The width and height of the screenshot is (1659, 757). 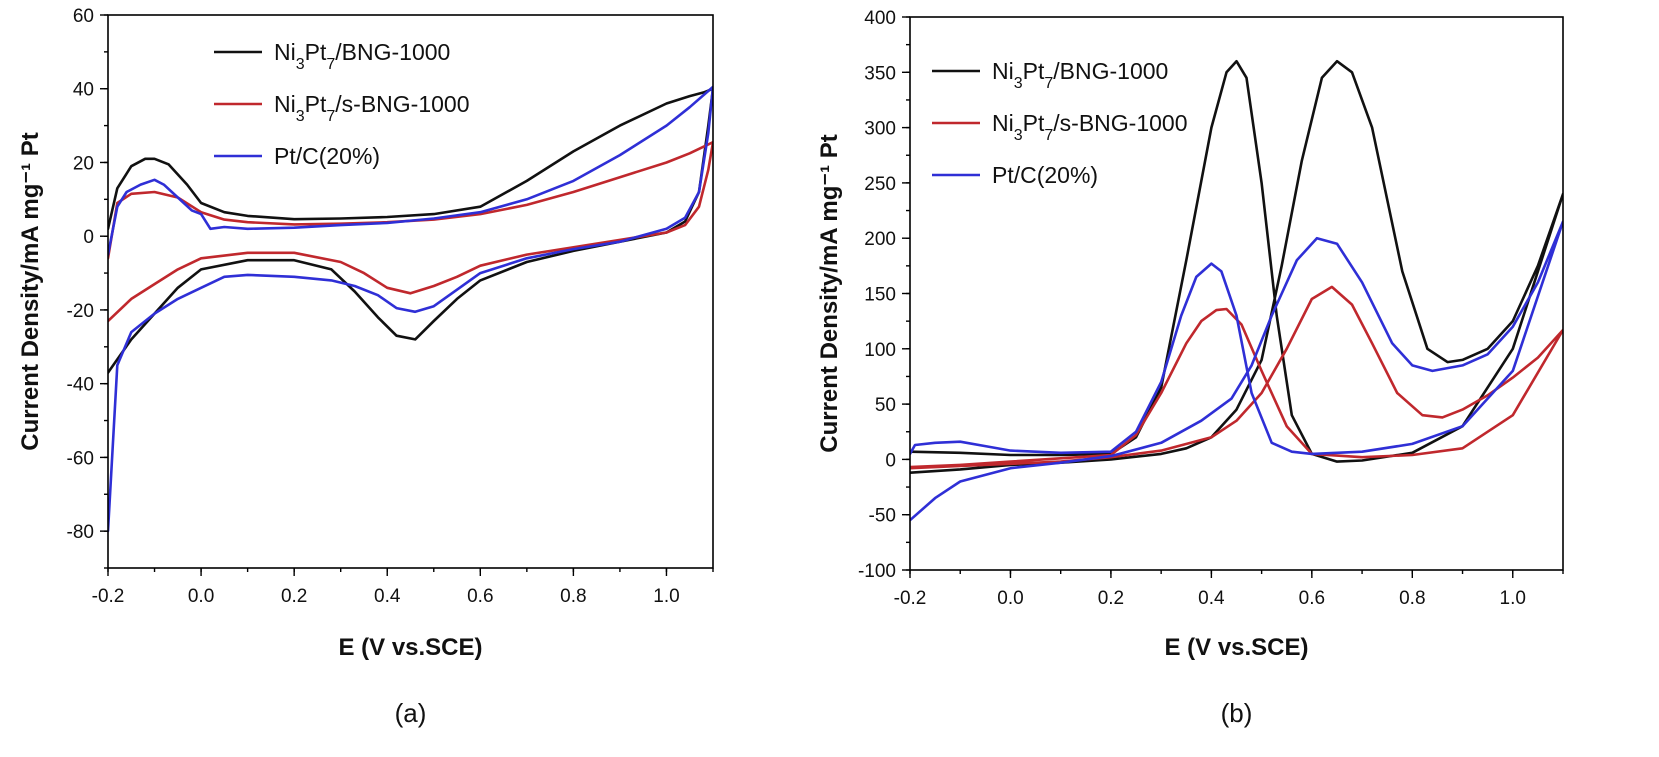 What do you see at coordinates (880, 18) in the screenshot?
I see `y-tick-label: 400` at bounding box center [880, 18].